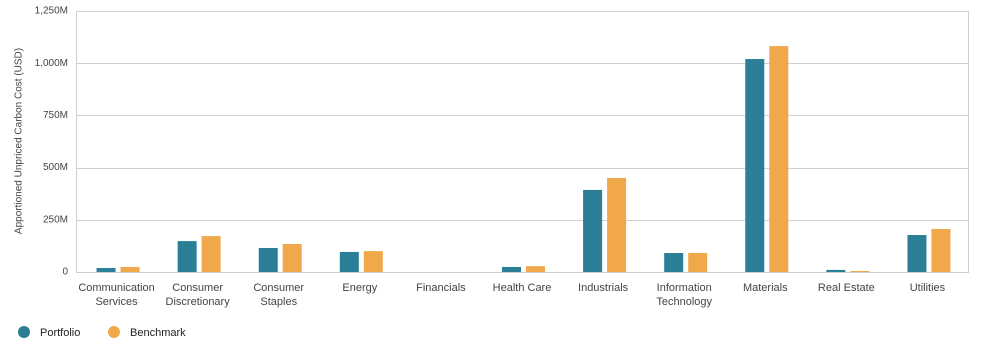 The image size is (983, 361). What do you see at coordinates (684, 295) in the screenshot?
I see `x-tick-label: Information Technology` at bounding box center [684, 295].